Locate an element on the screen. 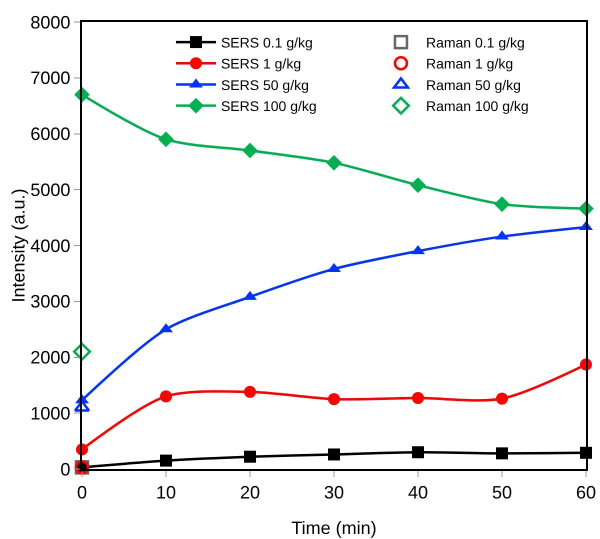  x-tick-label: 40 is located at coordinates (418, 492).